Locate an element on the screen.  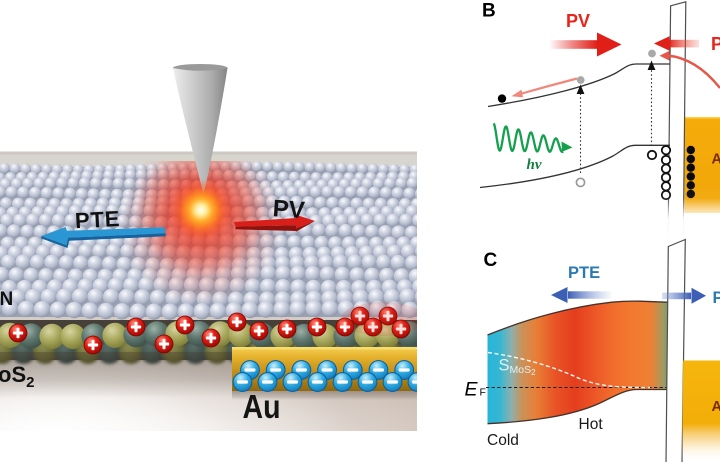
svg-text: B is located at coordinates (489, 11).